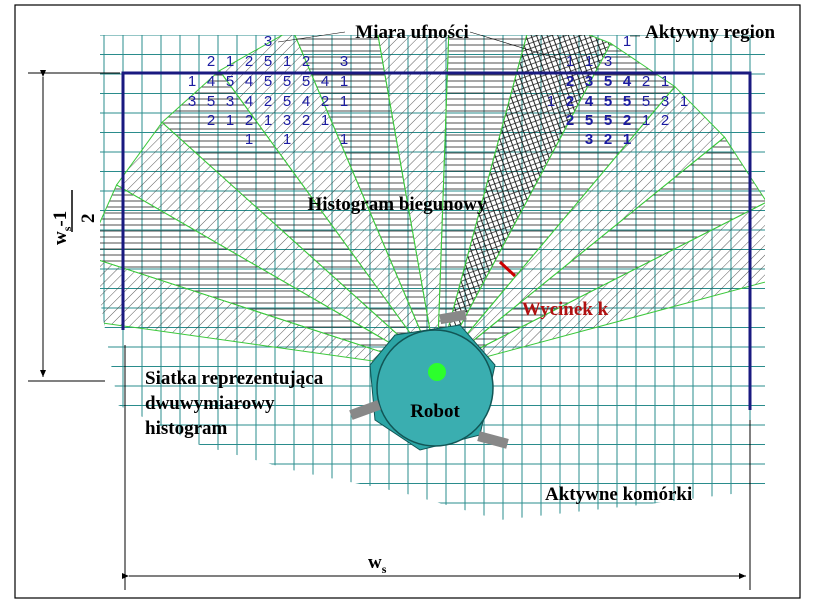  Describe the element at coordinates (565, 309) in the screenshot. I see `label: Wycinek k` at that location.